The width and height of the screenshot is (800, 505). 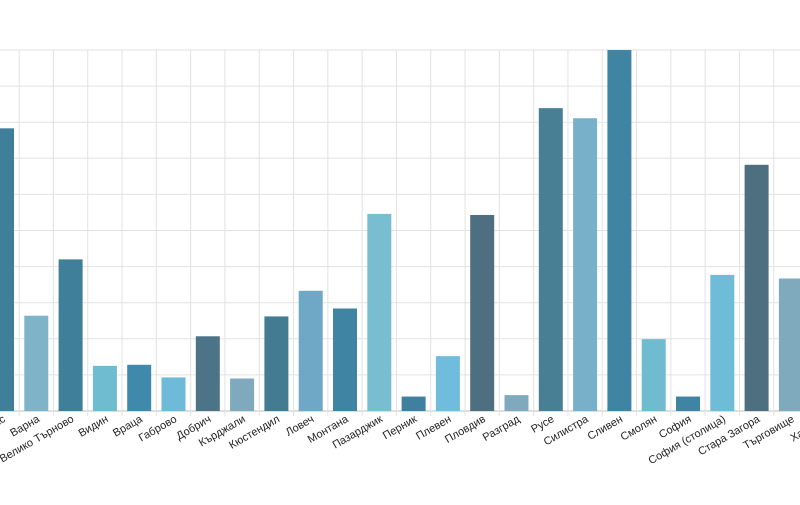 I want to click on x-tick-label: Перник, so click(x=400, y=427).